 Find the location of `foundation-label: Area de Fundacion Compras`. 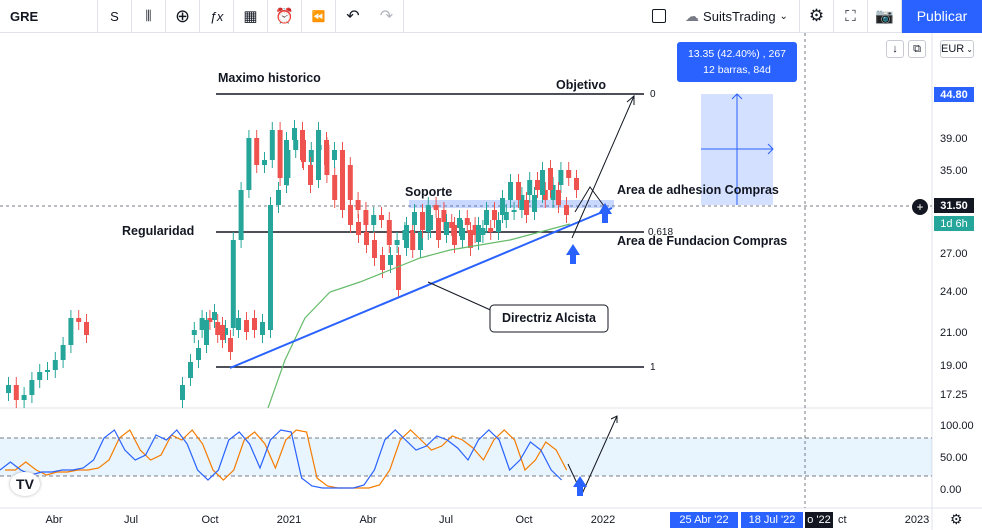

foundation-label: Area de Fundacion Compras is located at coordinates (702, 241).